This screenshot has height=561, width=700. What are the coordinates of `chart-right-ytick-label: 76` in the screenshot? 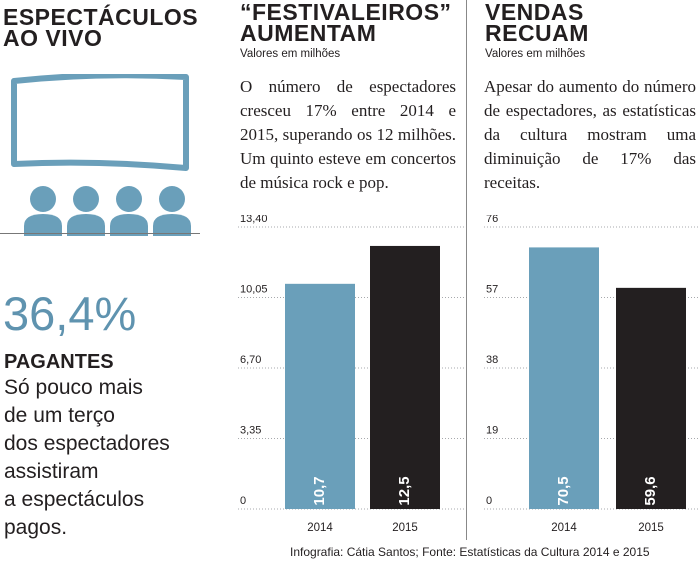 It's located at (492, 220).